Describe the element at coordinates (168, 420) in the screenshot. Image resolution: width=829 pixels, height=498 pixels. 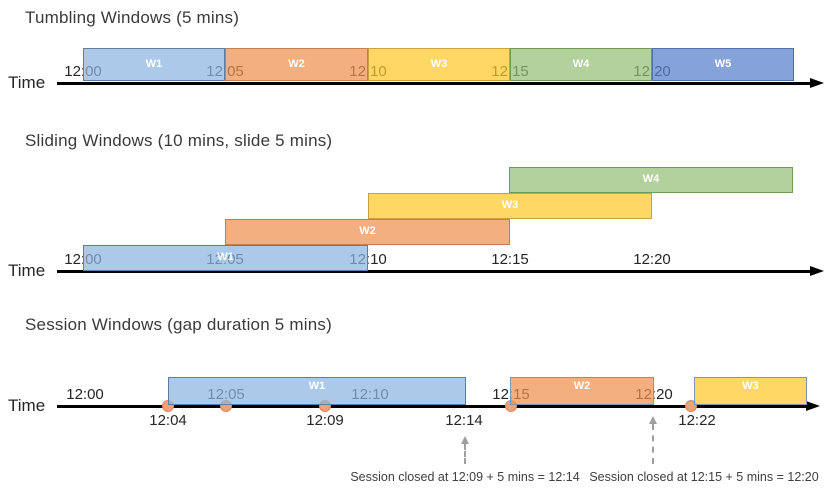
I see `event-time-label: 12:04` at that location.